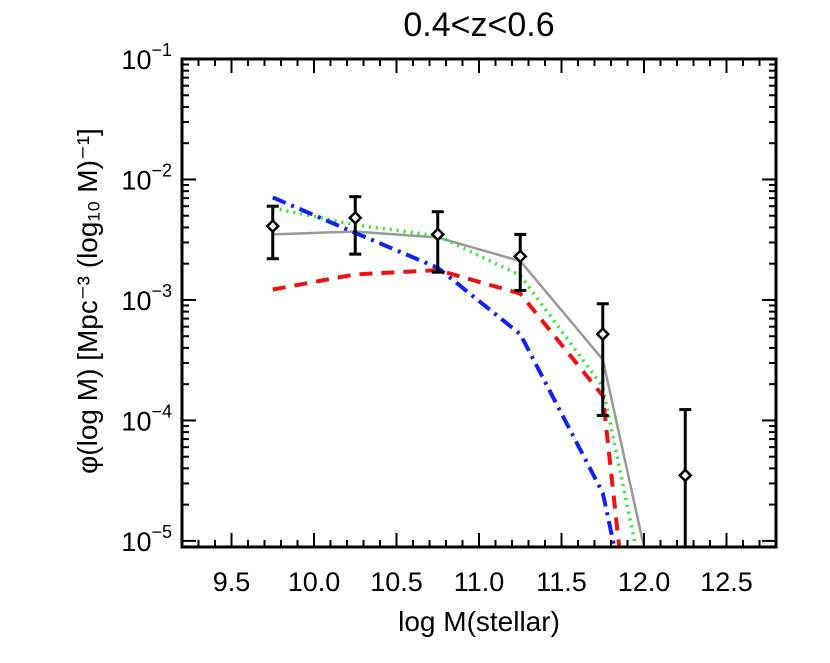 Image resolution: width=830 pixels, height=663 pixels. Describe the element at coordinates (396, 582) in the screenshot. I see `x-tick-label: 10.5` at that location.